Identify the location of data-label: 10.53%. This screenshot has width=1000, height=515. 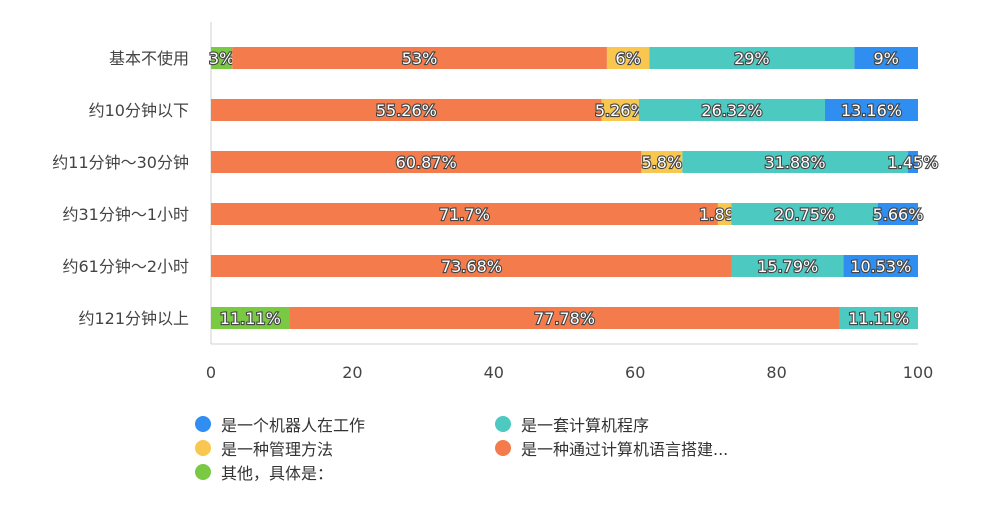
(880, 266).